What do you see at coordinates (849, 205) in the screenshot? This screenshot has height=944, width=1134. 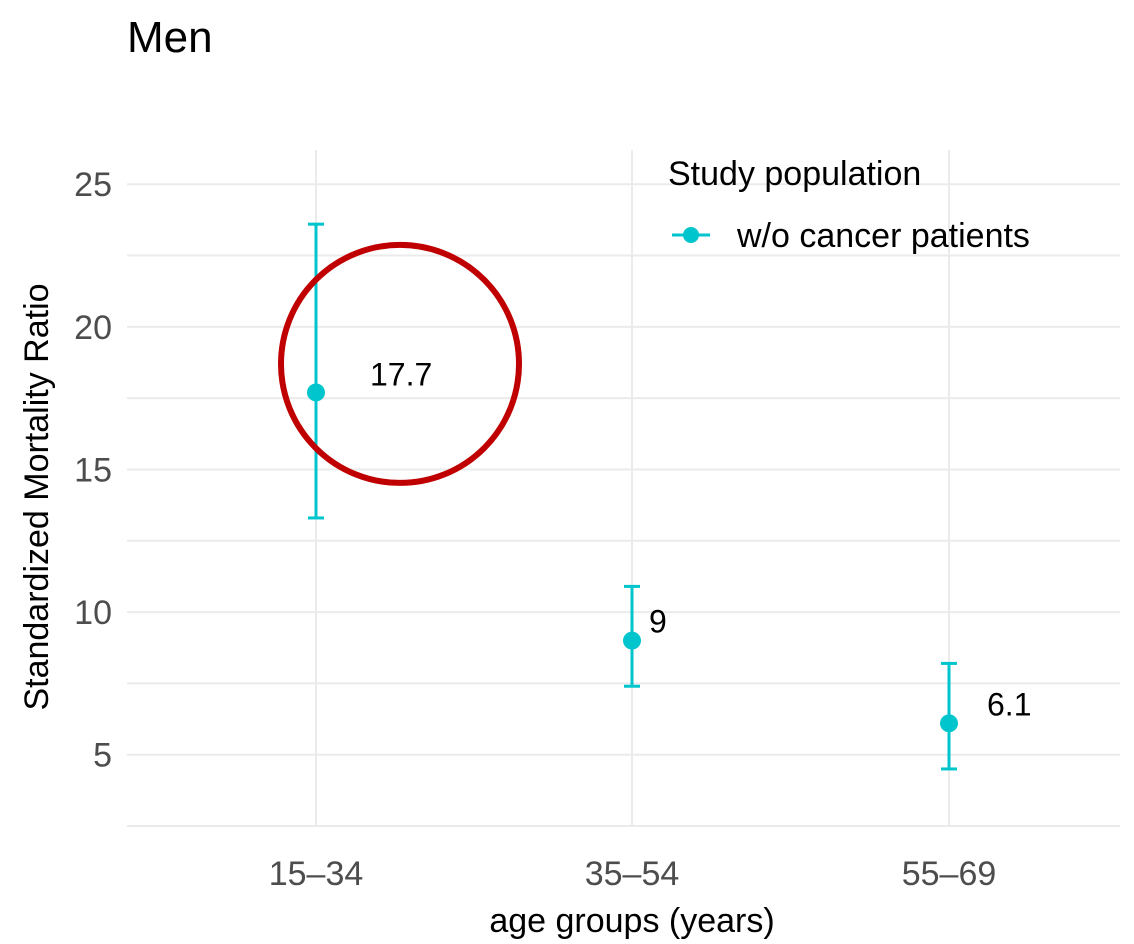 I see `legend: Study population w/o cancer patients` at bounding box center [849, 205].